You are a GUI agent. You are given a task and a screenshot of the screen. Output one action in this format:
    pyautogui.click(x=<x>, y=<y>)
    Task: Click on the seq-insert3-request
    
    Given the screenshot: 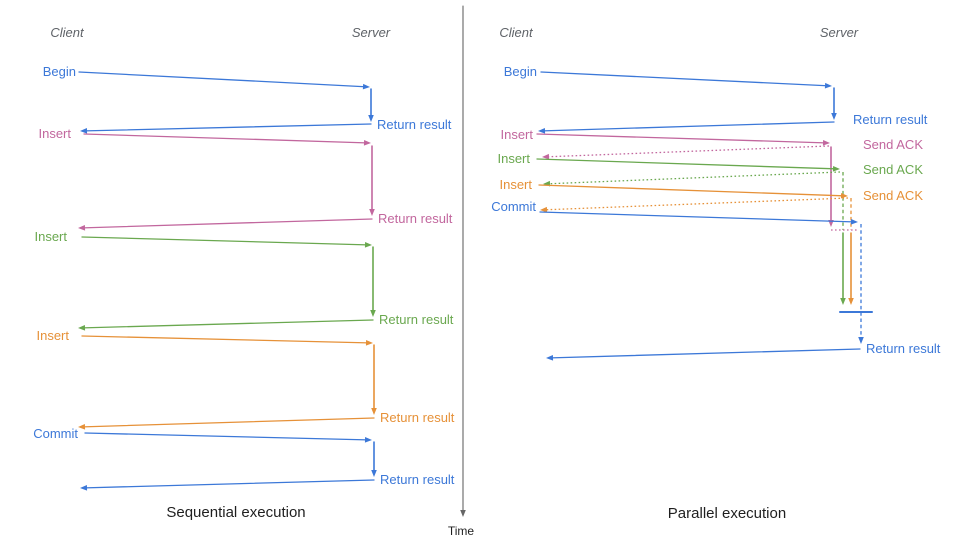 What is the action you would take?
    pyautogui.click(x=225, y=339)
    